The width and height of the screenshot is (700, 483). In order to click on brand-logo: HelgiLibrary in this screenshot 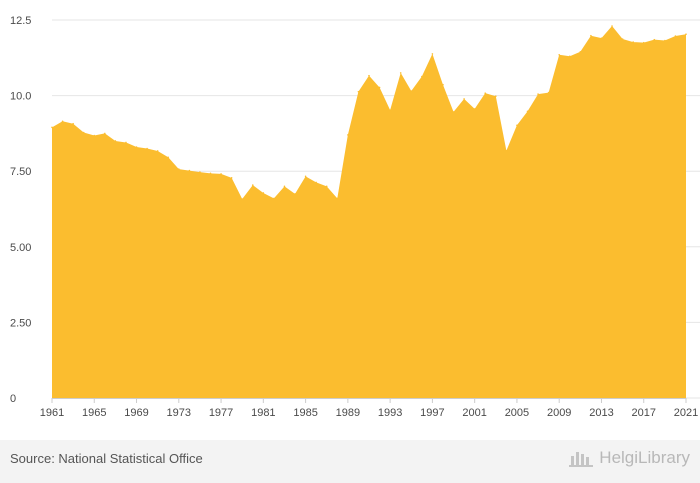, I will do `click(629, 458)`.